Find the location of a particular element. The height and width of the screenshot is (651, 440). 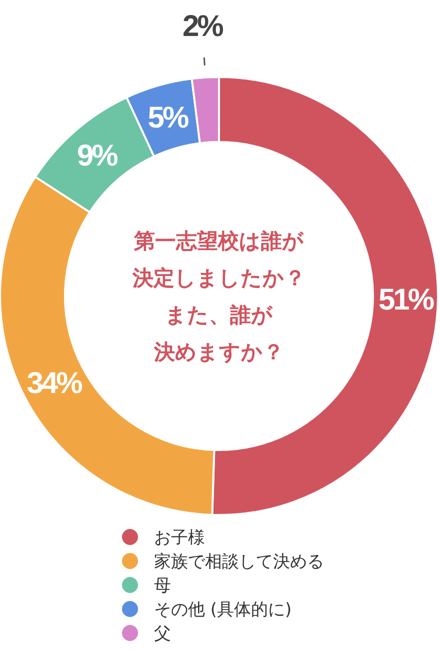

text: 第一志望校は誰が決定しましたか？また、誰が決めますか？ is located at coordinates (219, 296).